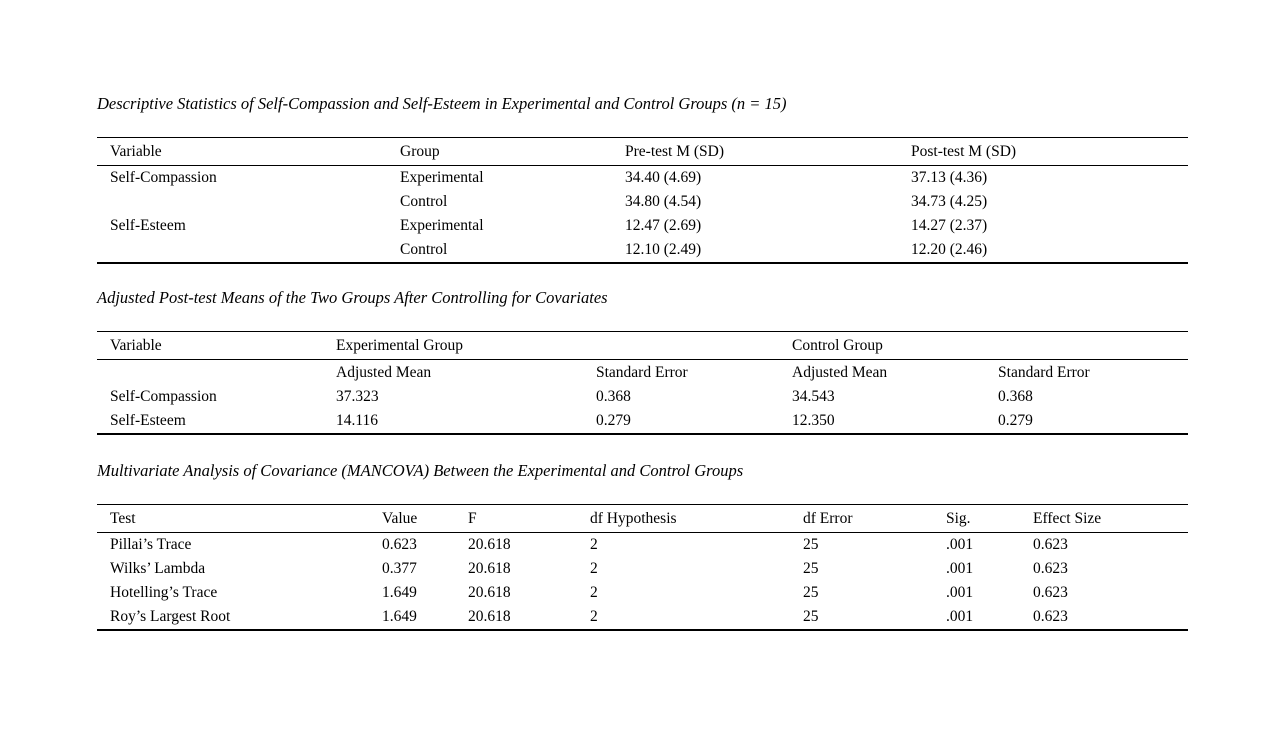 Image resolution: width=1285 pixels, height=742 pixels. What do you see at coordinates (964, 151) in the screenshot?
I see `column-header-posttest: Post-test M (SD)` at bounding box center [964, 151].